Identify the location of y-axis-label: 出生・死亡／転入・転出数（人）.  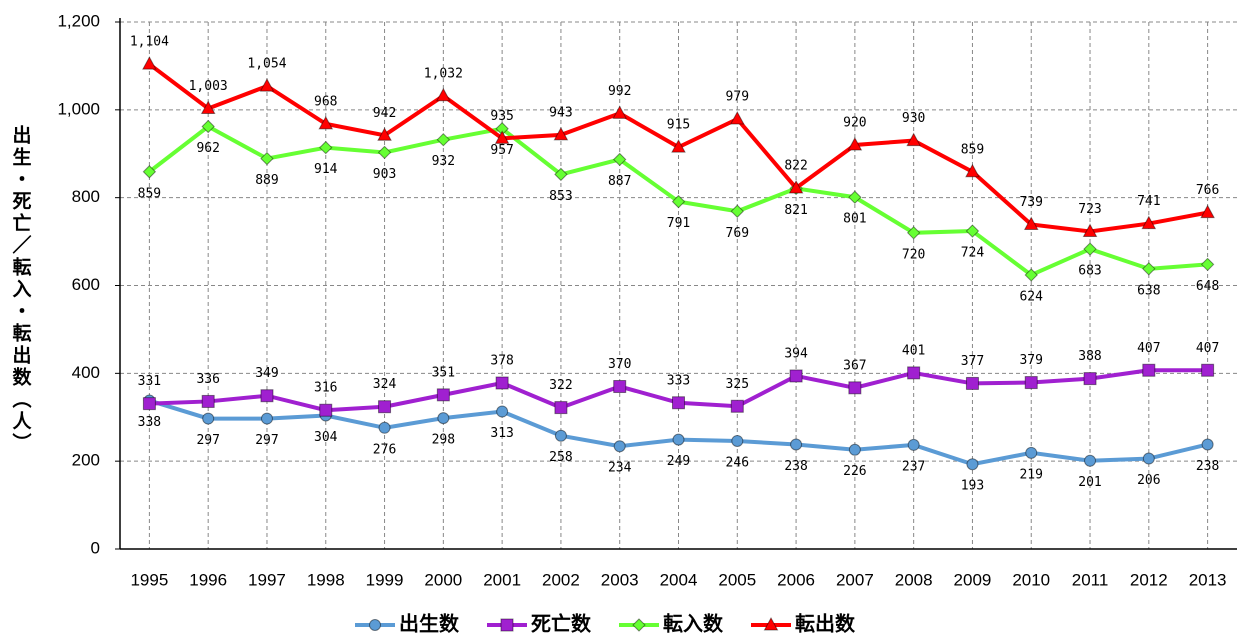
(21, 289).